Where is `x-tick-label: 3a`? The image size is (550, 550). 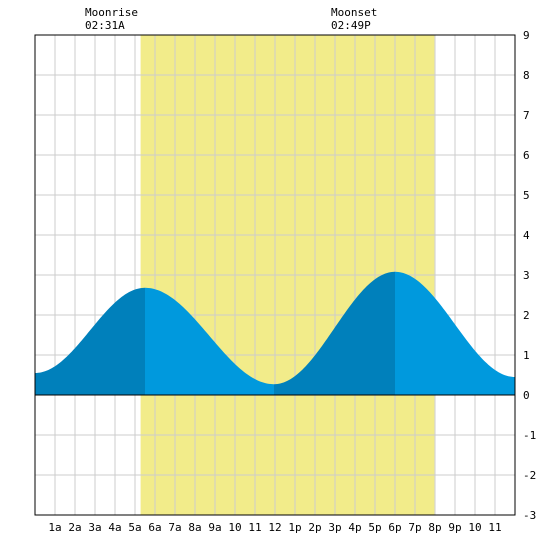
x-tick-label: 3a is located at coordinates (94, 527).